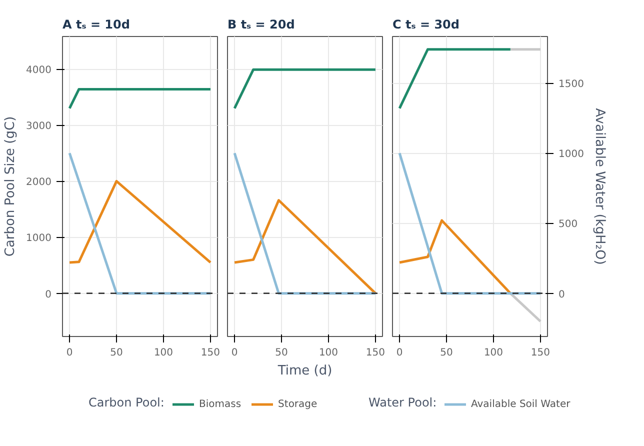  Describe the element at coordinates (261, 25) in the screenshot. I see `chart-title: B tₛ = 20d` at that location.